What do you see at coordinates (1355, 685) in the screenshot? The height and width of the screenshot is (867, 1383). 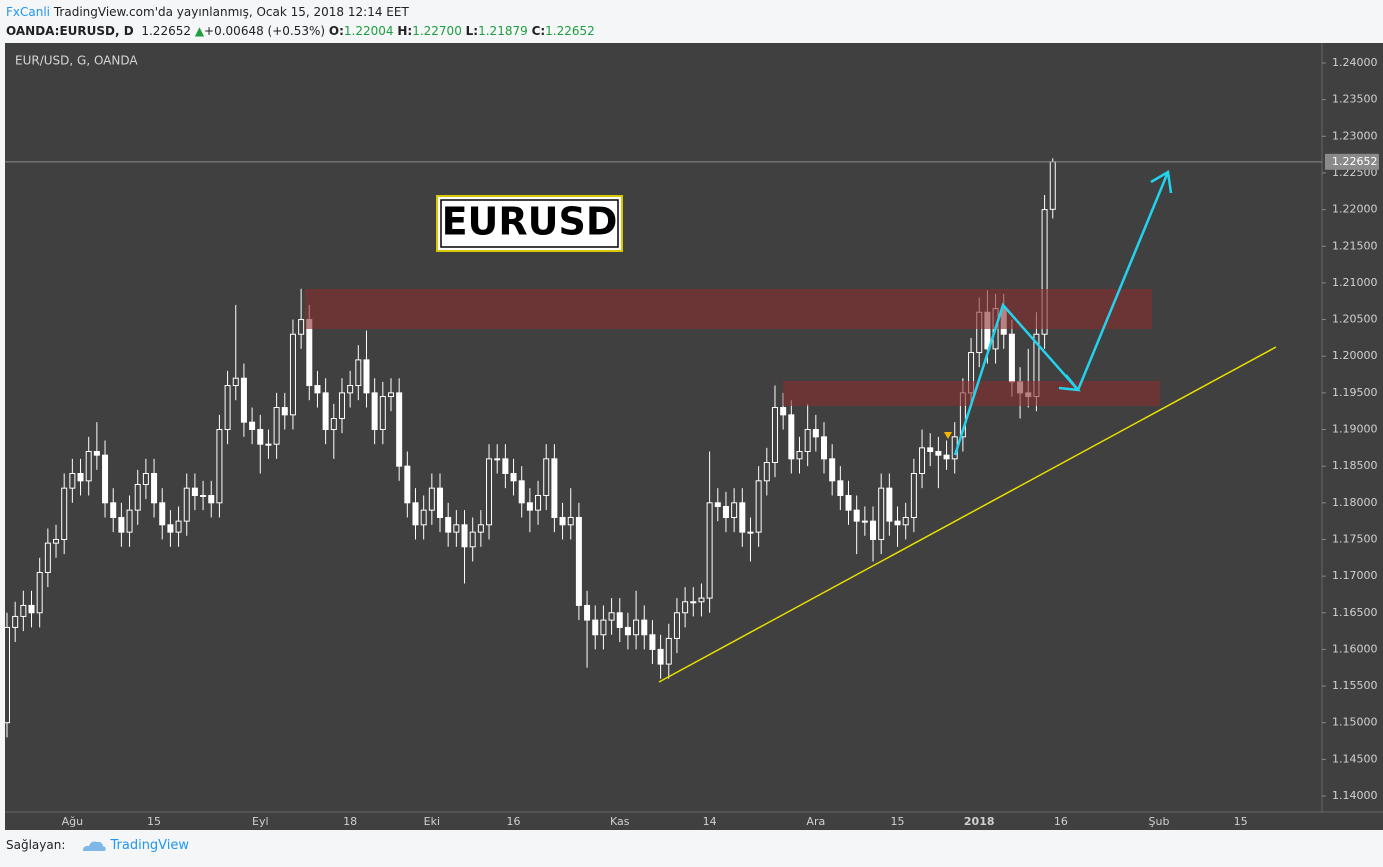 I see `y-tick-label: 1.15500` at bounding box center [1355, 685].